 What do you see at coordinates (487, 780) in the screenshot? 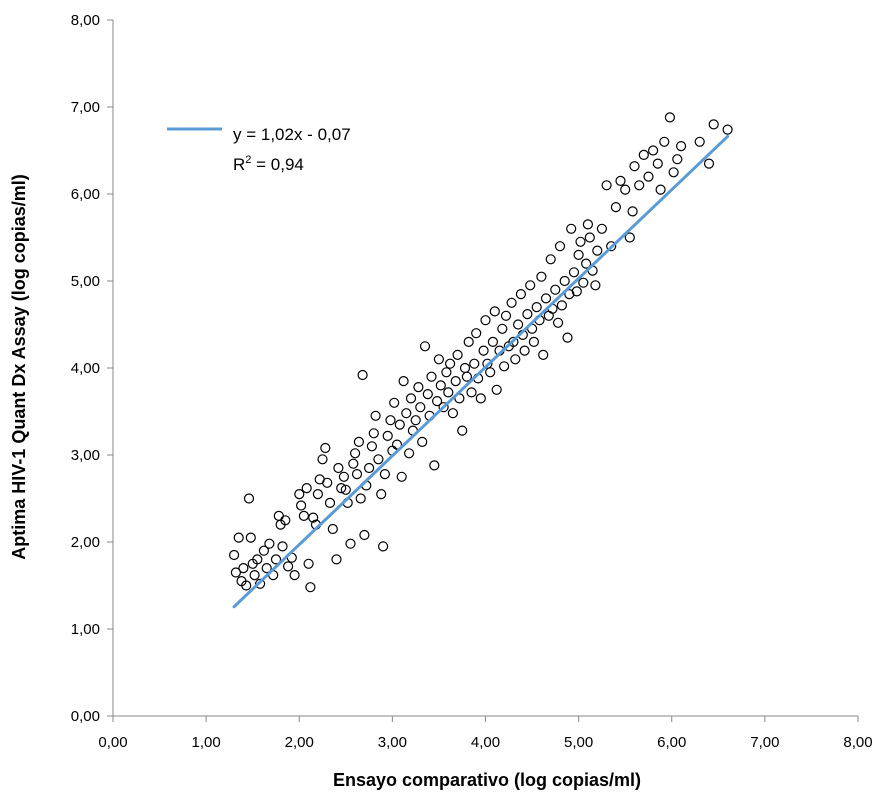
I see `x-axis-title: Ensayo comparativo (log copias/ml)` at bounding box center [487, 780].